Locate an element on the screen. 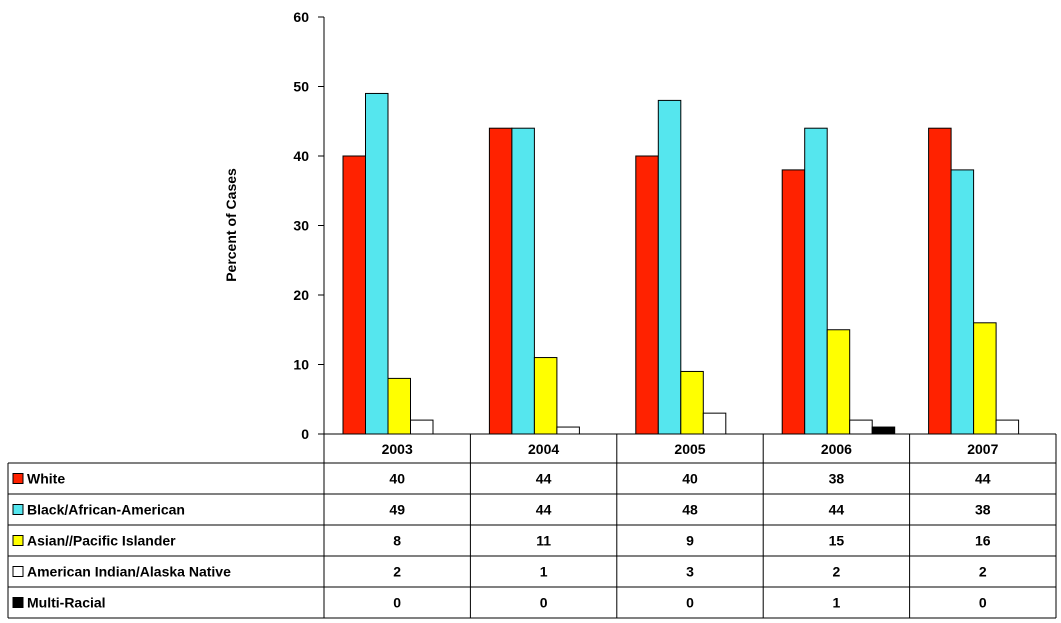  axes-layer: 0 10 20 30 40 50 60 is located at coordinates (309, 225).